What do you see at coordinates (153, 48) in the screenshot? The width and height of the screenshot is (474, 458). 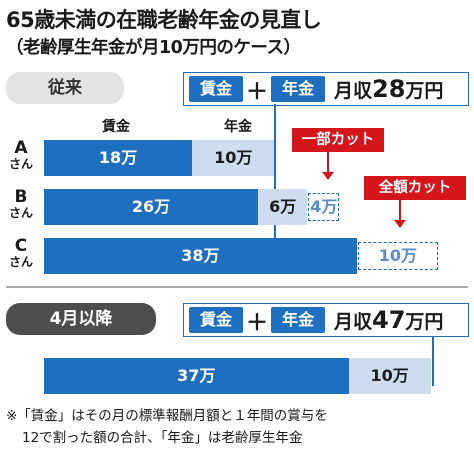 I see `chart-subtitle: （老齢厚生年金が月10万円のケース）` at bounding box center [153, 48].